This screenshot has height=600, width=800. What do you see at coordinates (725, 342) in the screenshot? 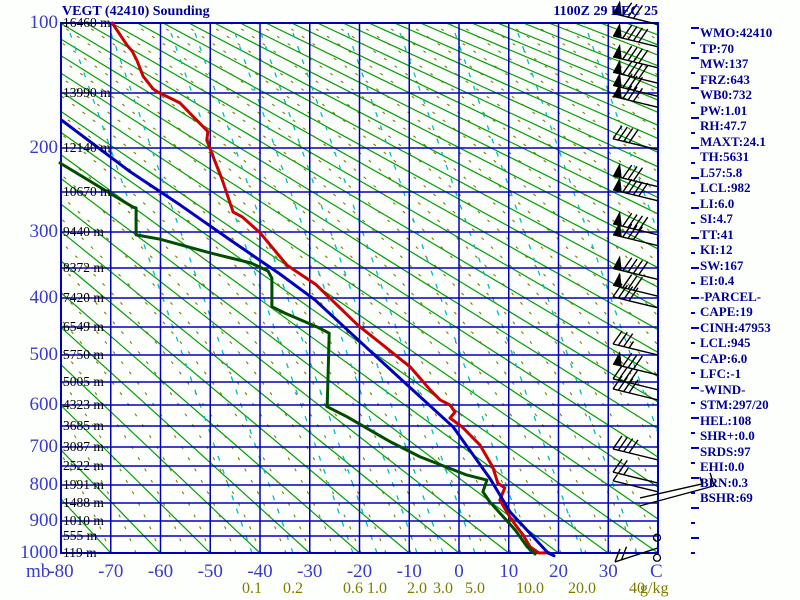
I see `index-value: LCL:945` at bounding box center [725, 342].